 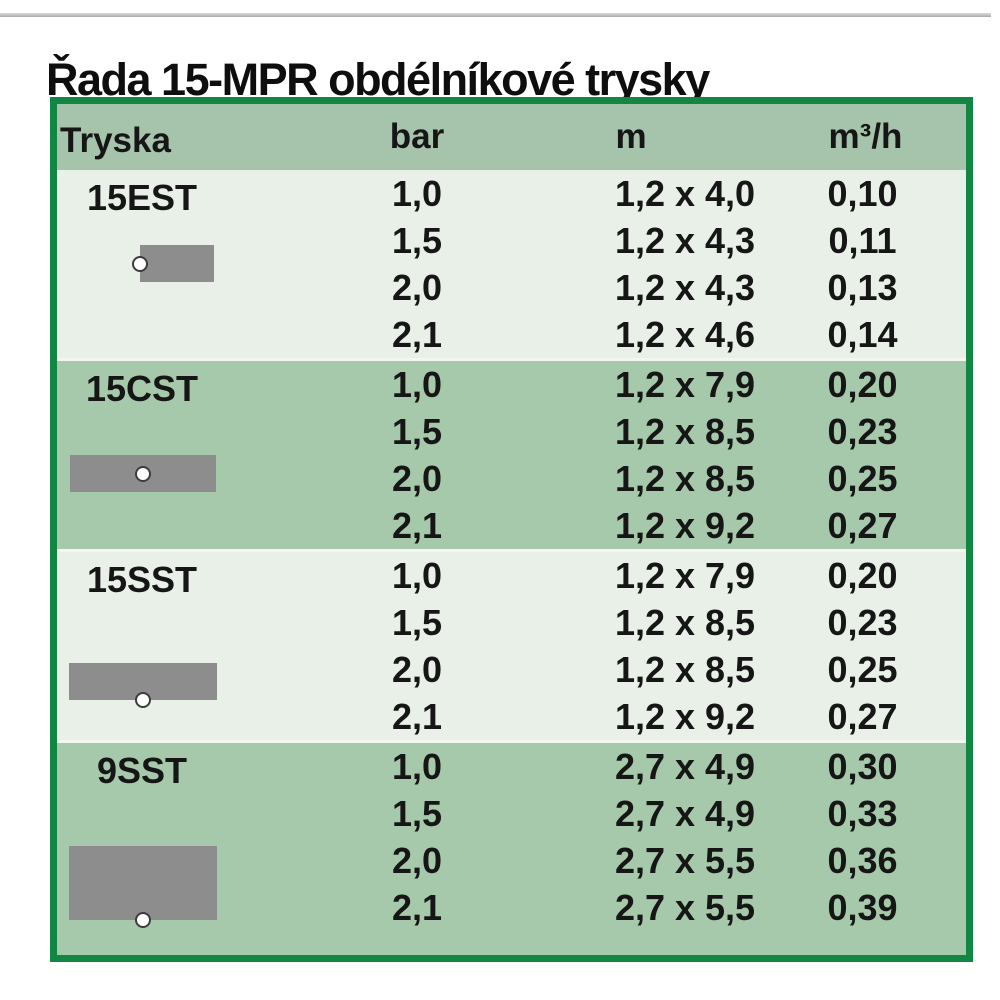 I want to click on table-row: 15EST 1,0 1,2 x 4,0 0,10, so click(x=511, y=226).